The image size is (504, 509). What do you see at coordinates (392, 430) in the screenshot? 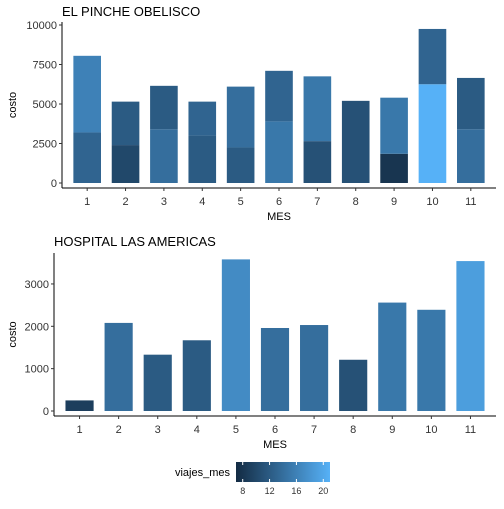
I see `panel2-x-tick-label: 9` at bounding box center [392, 430].